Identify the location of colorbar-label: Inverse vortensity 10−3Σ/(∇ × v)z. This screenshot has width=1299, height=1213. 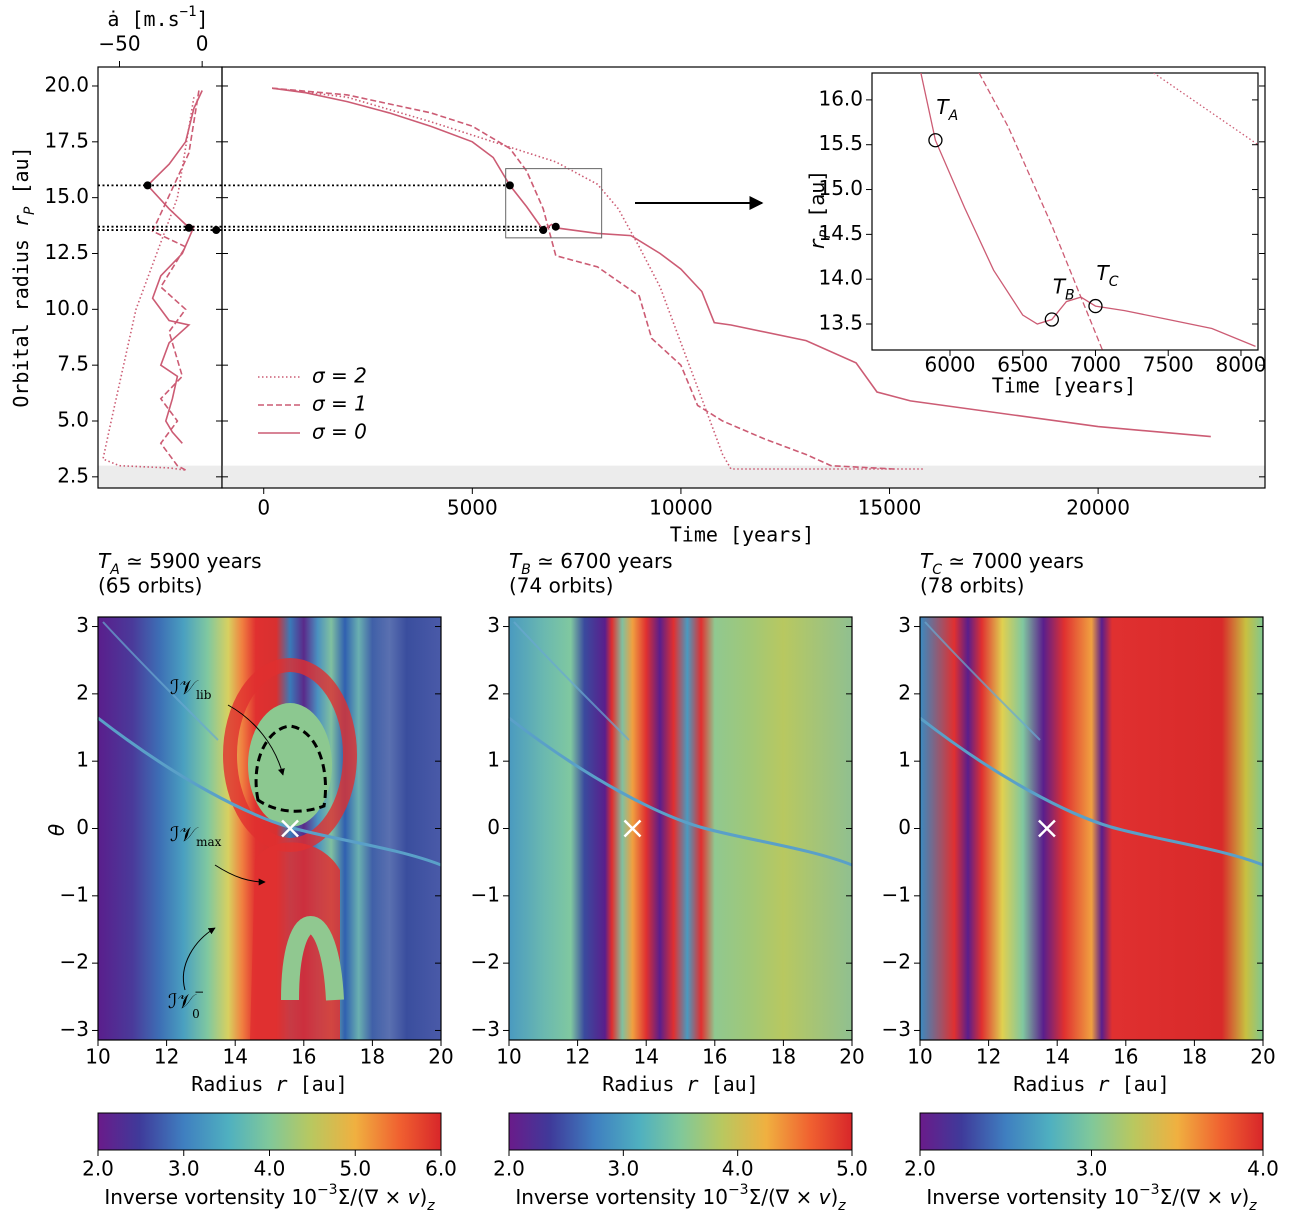
(1091, 1197).